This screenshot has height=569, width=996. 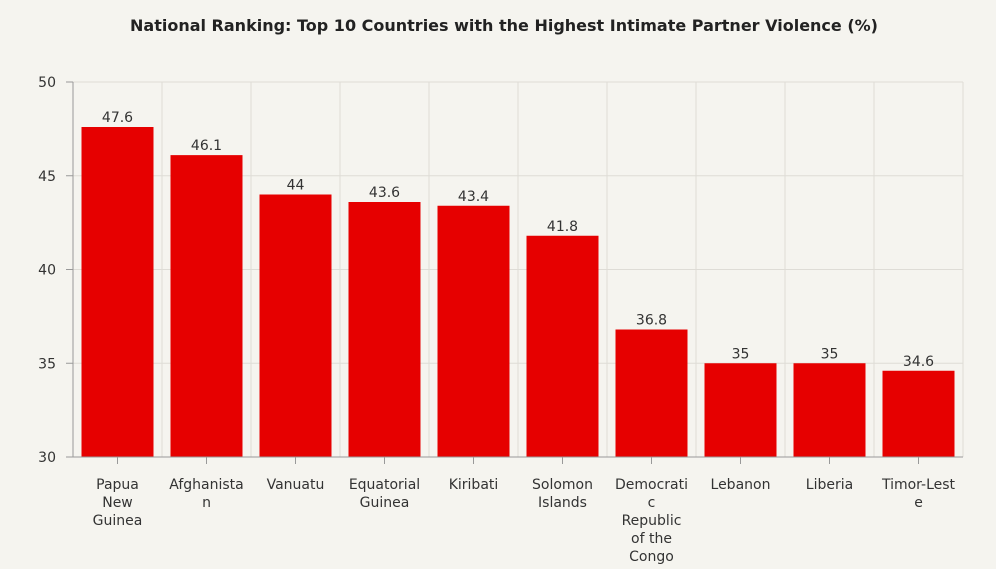 What do you see at coordinates (562, 494) in the screenshot?
I see `x-tick-label: Solomon Islands` at bounding box center [562, 494].